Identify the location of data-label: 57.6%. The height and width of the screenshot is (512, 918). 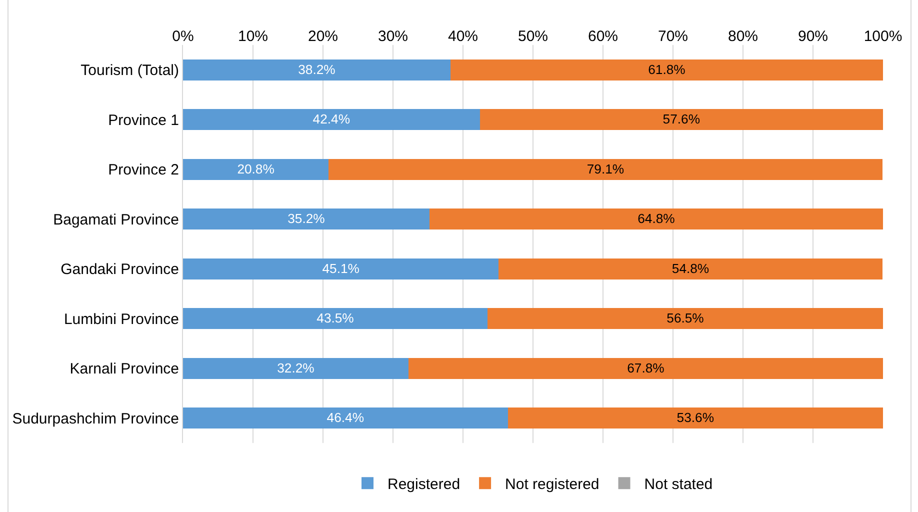
(681, 119).